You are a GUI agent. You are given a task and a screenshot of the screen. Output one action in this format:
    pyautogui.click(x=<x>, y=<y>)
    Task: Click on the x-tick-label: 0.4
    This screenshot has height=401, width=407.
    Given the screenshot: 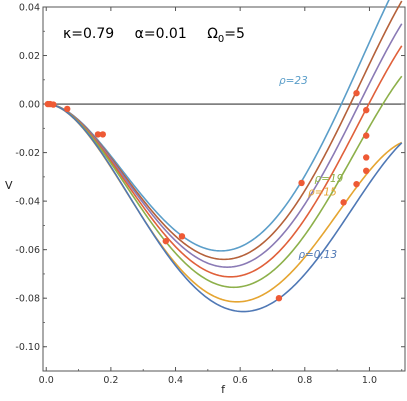 What is the action you would take?
    pyautogui.click(x=175, y=380)
    